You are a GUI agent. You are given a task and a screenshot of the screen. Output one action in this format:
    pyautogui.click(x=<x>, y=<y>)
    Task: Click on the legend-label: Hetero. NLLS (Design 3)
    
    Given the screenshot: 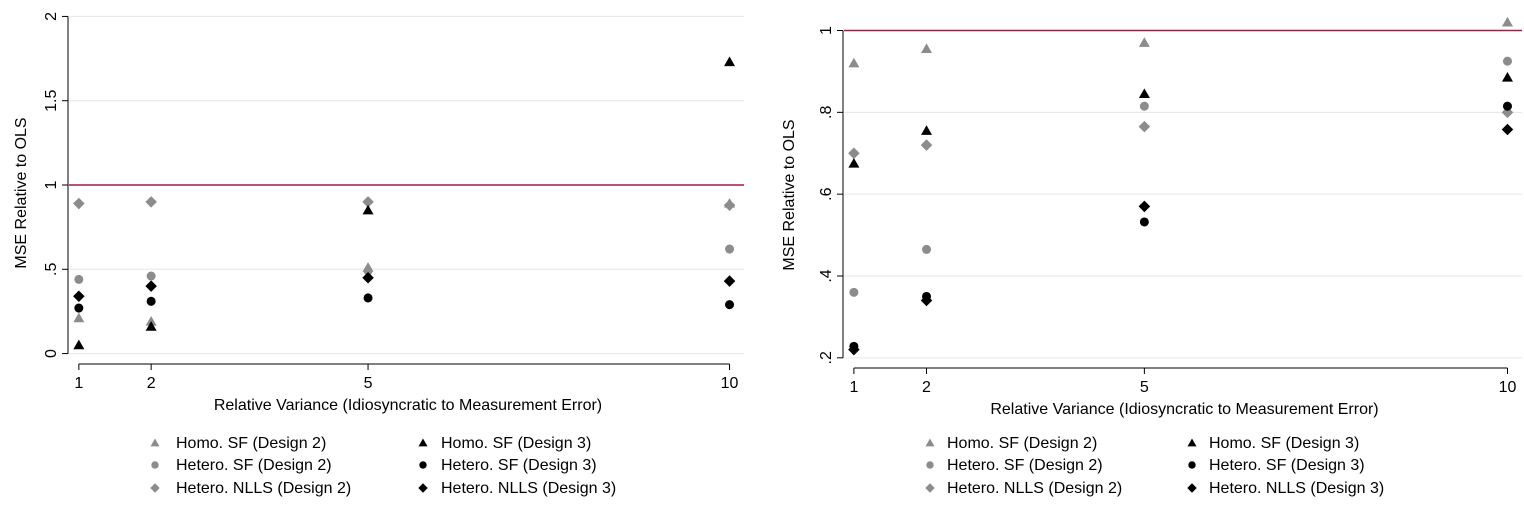 What is the action you would take?
    pyautogui.click(x=528, y=488)
    